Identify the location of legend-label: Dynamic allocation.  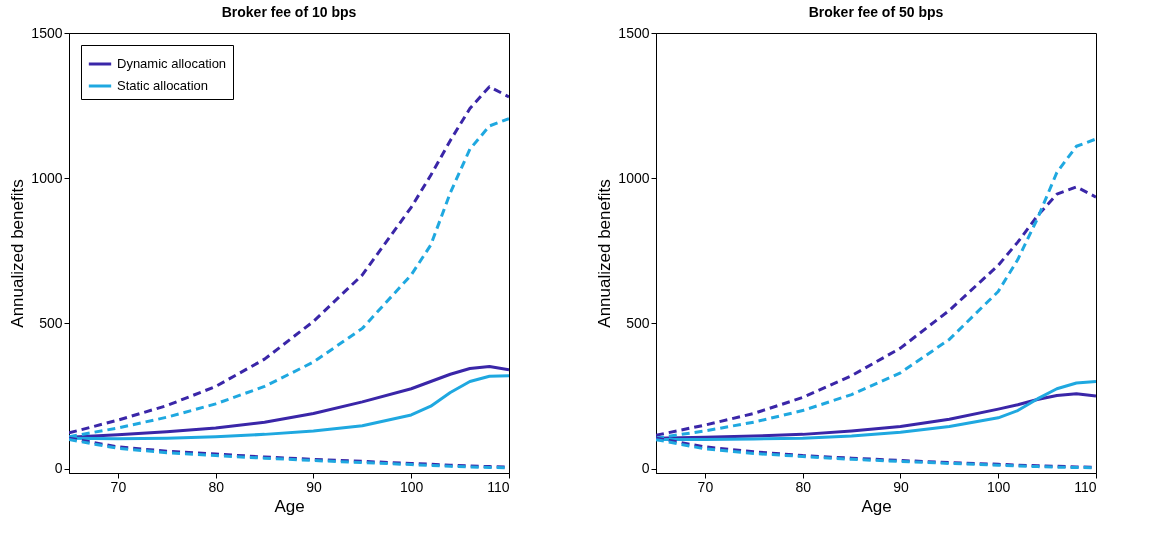
(172, 63).